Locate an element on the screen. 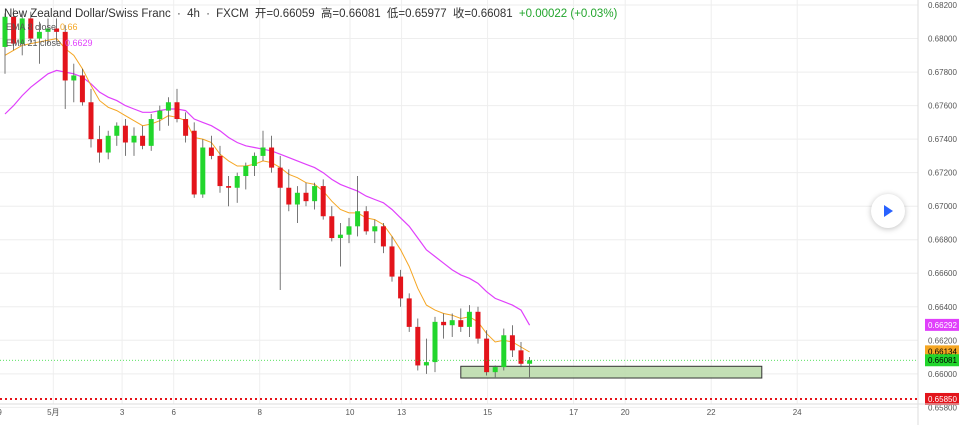 This screenshot has height=425, width=960. price-label-badge: 0.66292 is located at coordinates (942, 324).